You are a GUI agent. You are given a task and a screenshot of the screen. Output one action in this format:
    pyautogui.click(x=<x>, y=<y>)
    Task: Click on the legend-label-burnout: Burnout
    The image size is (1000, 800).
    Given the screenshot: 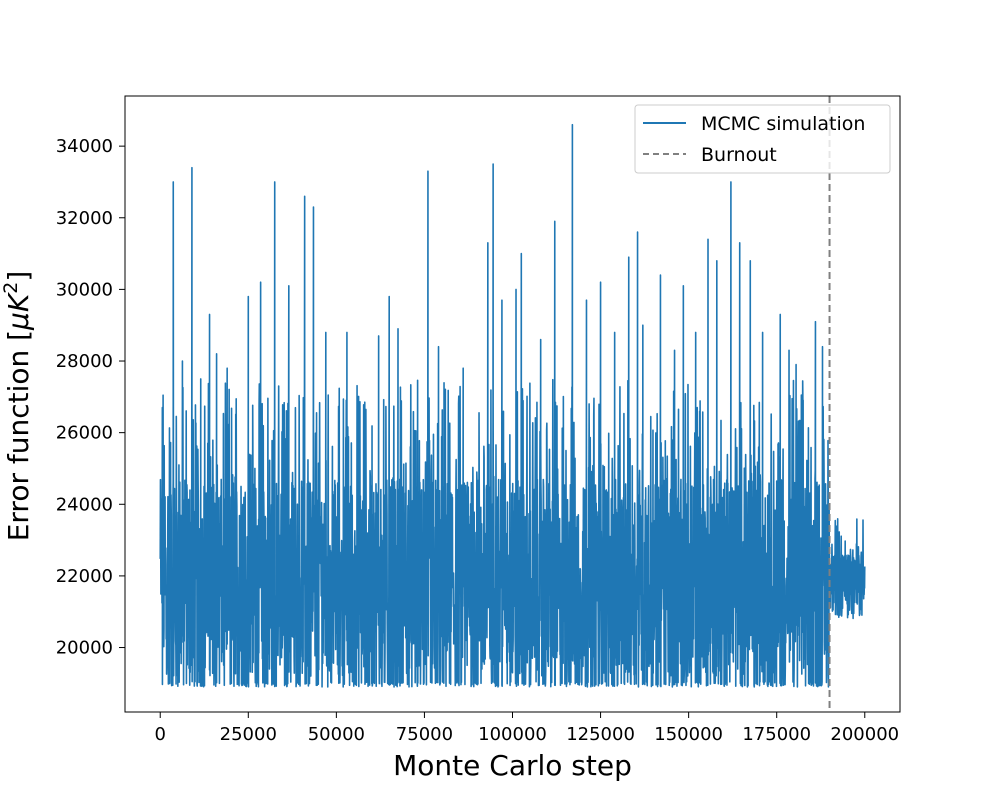 What is the action you would take?
    pyautogui.click(x=739, y=155)
    